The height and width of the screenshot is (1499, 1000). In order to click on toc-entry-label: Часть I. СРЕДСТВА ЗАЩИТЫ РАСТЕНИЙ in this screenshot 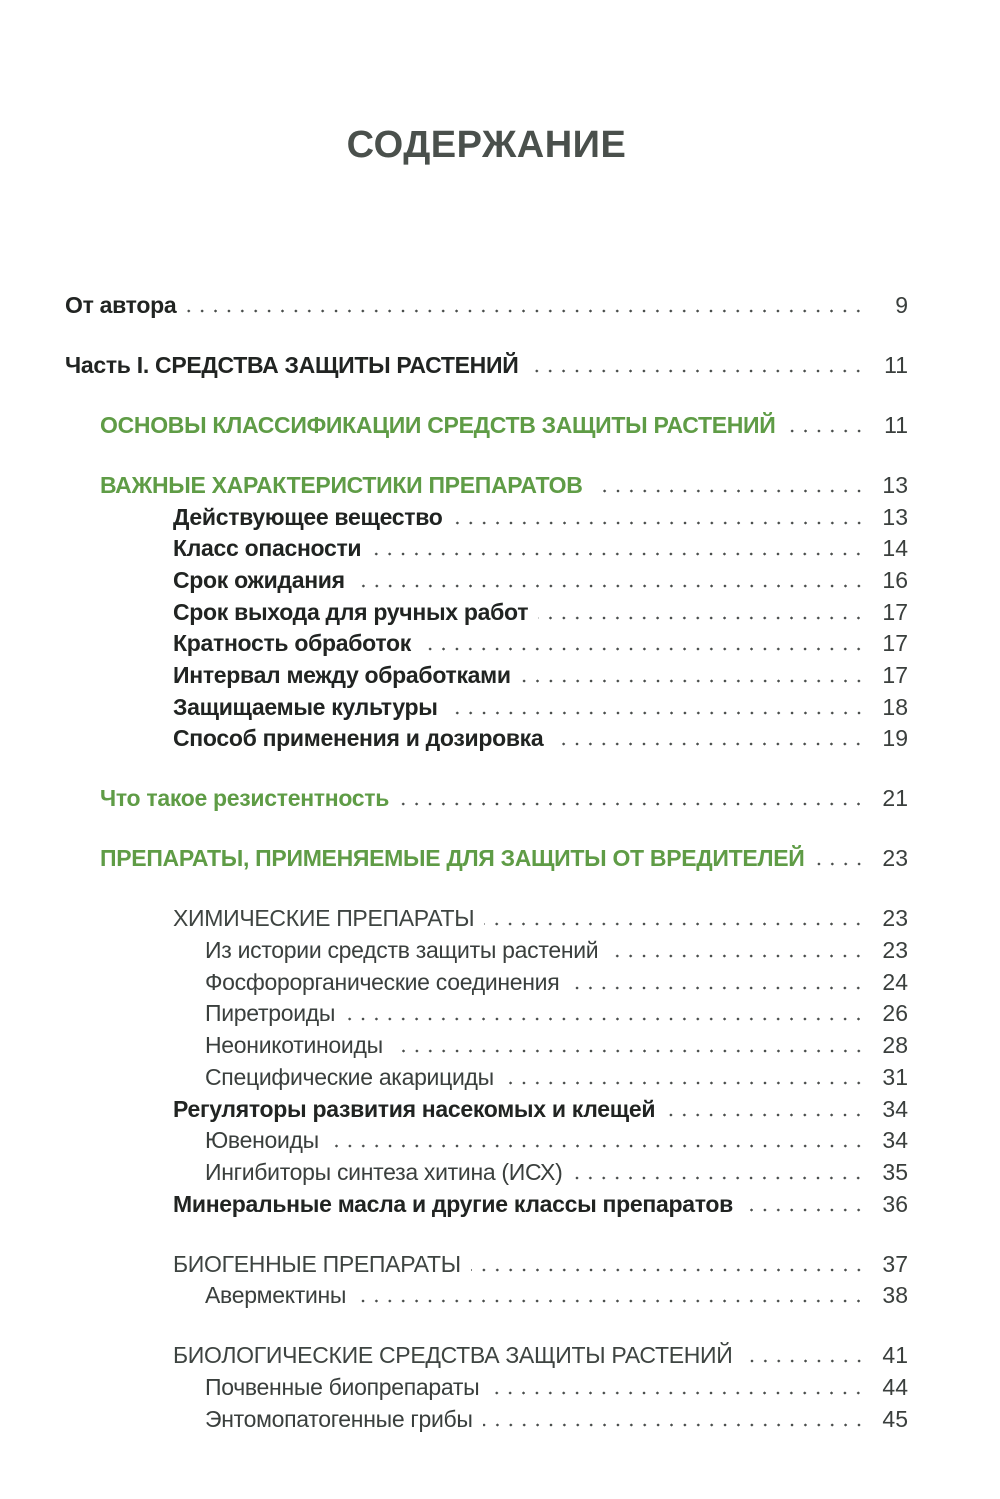, I will do `click(292, 364)`.